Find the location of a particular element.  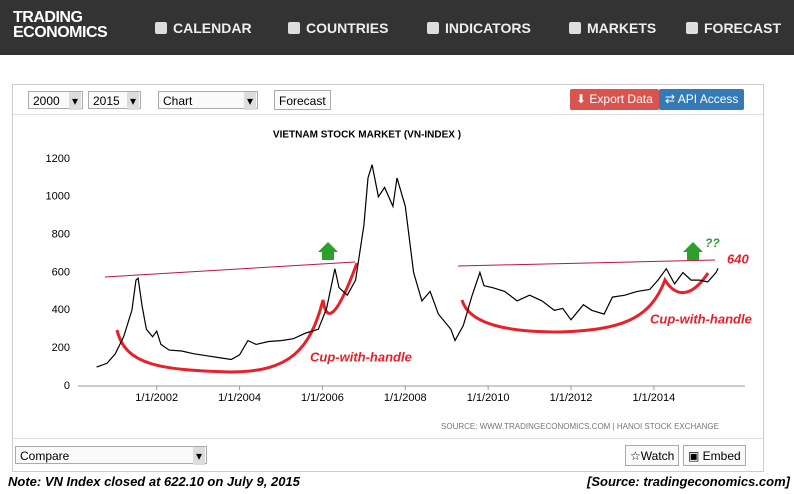

y-tick-label: 800 is located at coordinates (61, 235).